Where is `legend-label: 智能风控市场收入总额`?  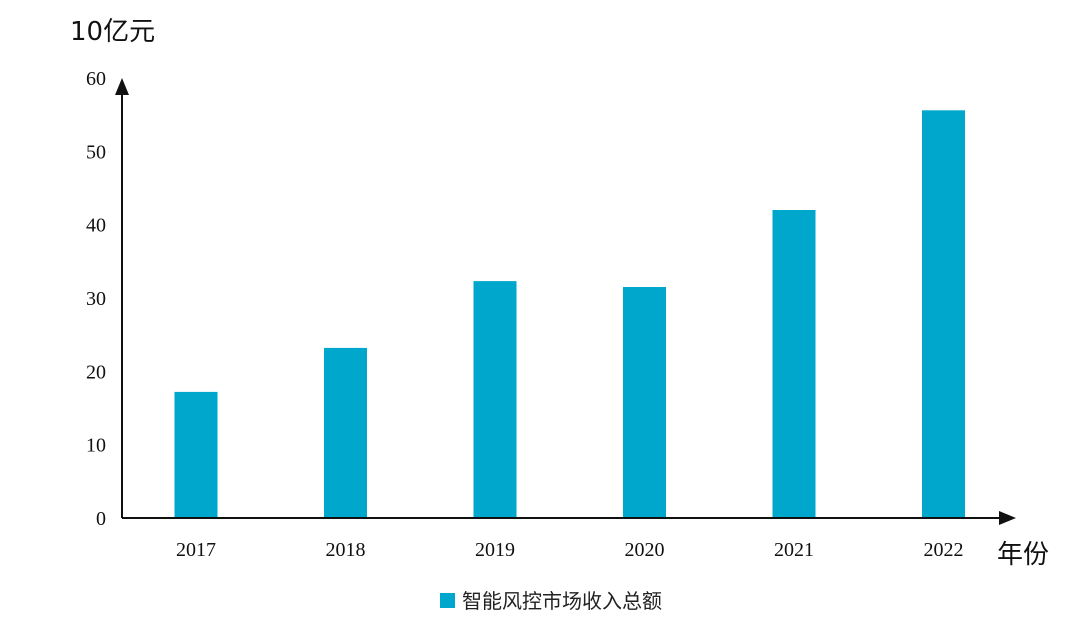
legend-label: 智能风控市场收入总额 is located at coordinates (562, 601).